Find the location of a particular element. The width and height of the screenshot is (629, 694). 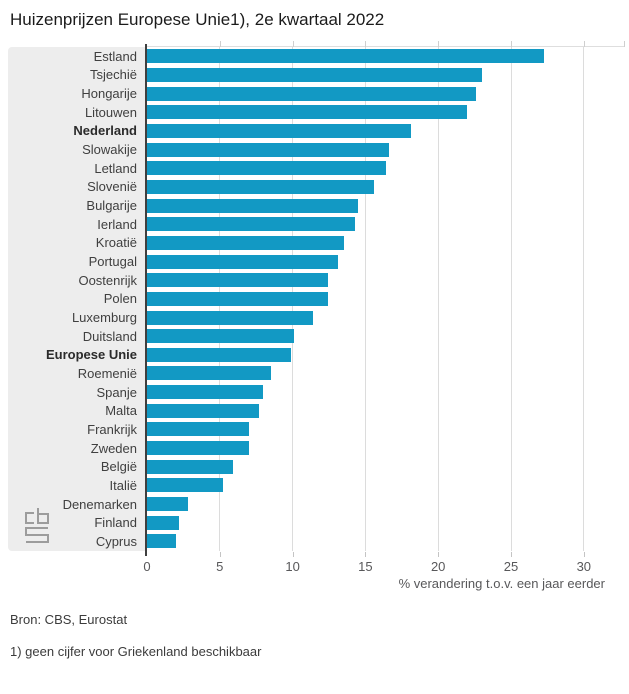

chart-row: Denemarken is located at coordinates (316, 504).